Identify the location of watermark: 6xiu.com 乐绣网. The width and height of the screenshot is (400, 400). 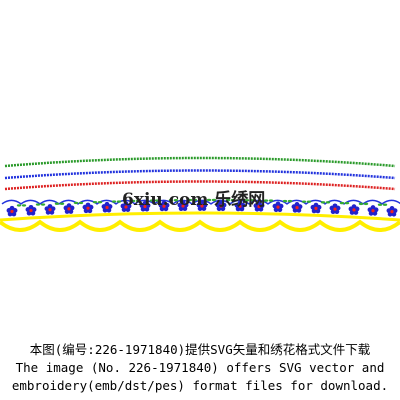
(193, 199).